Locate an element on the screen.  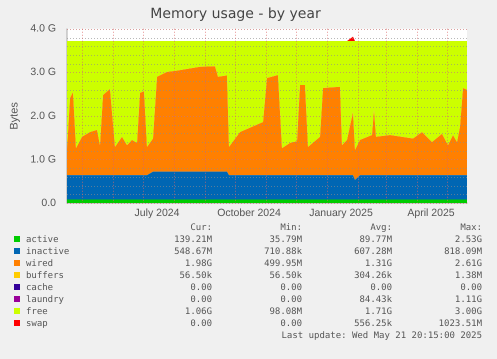
y-tick-label: 2.0 G is located at coordinates (43, 116).